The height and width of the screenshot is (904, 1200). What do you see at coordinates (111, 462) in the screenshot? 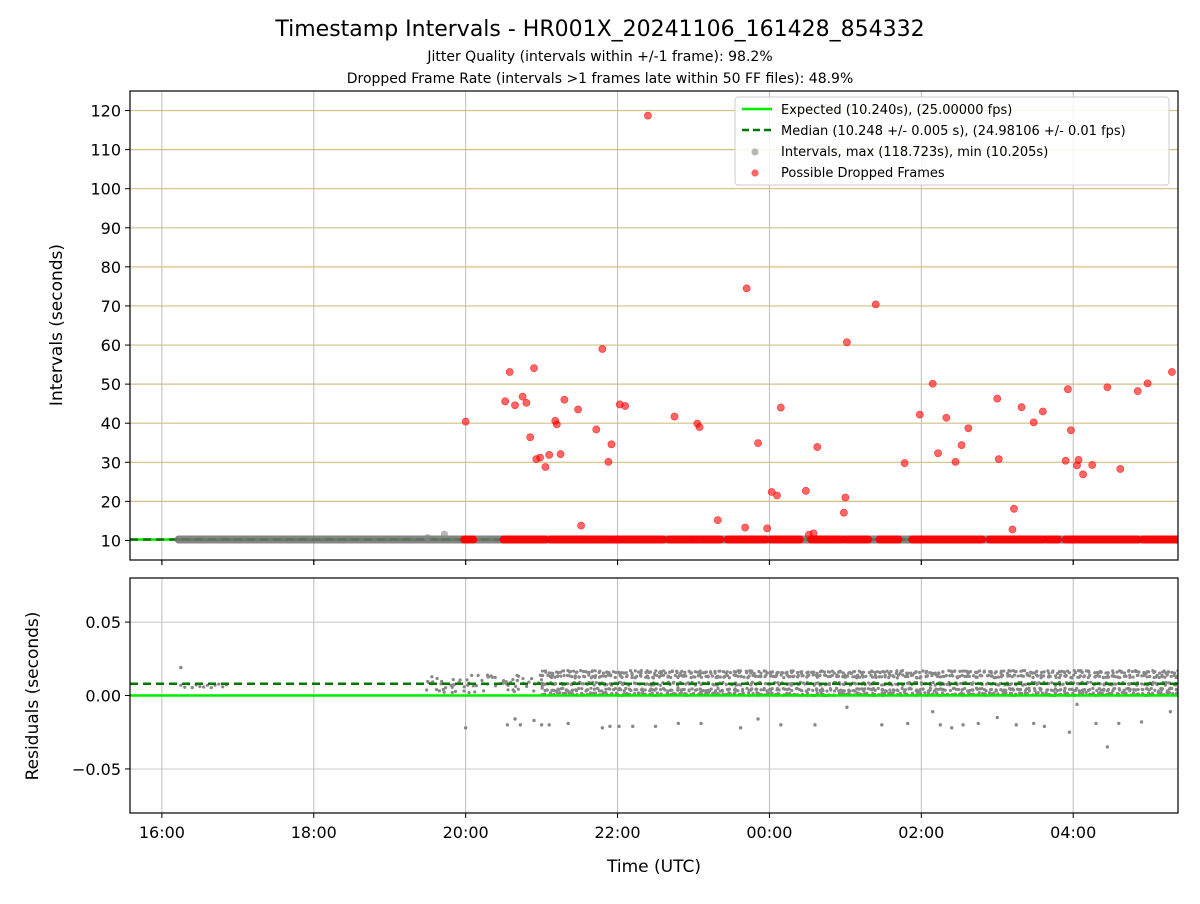
I see `intervals-y-tick-label: 30` at bounding box center [111, 462].